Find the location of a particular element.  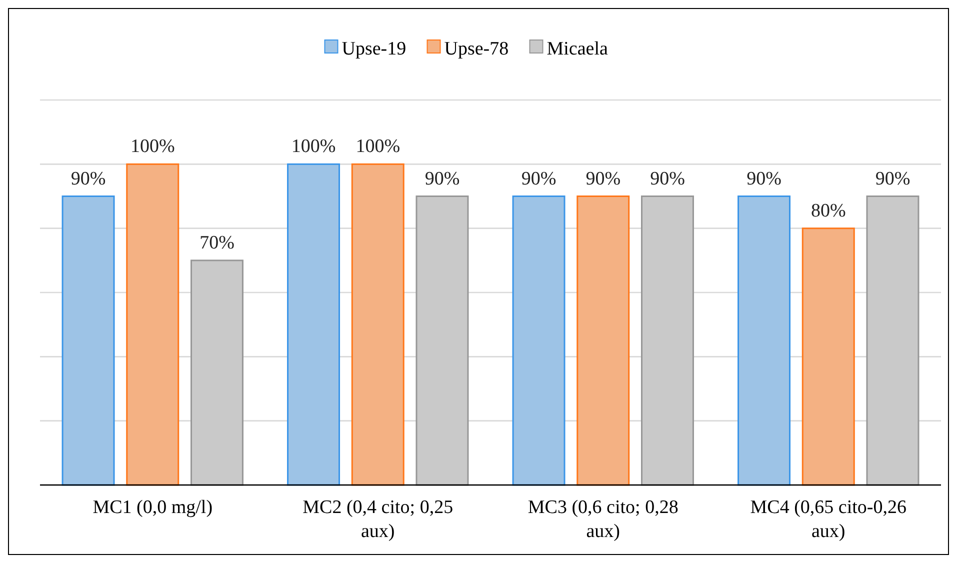

data-label: 70% is located at coordinates (217, 243).